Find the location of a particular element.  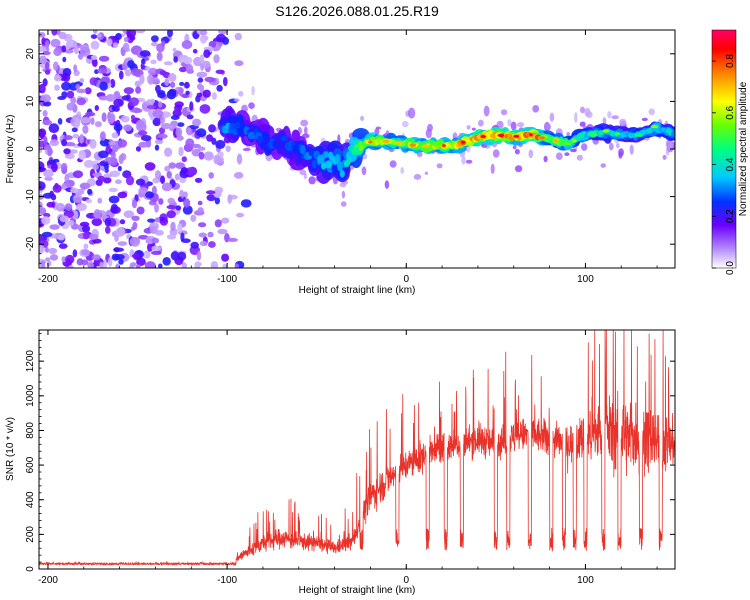

colorbar-tick-label: 0.4 is located at coordinates (730, 164).